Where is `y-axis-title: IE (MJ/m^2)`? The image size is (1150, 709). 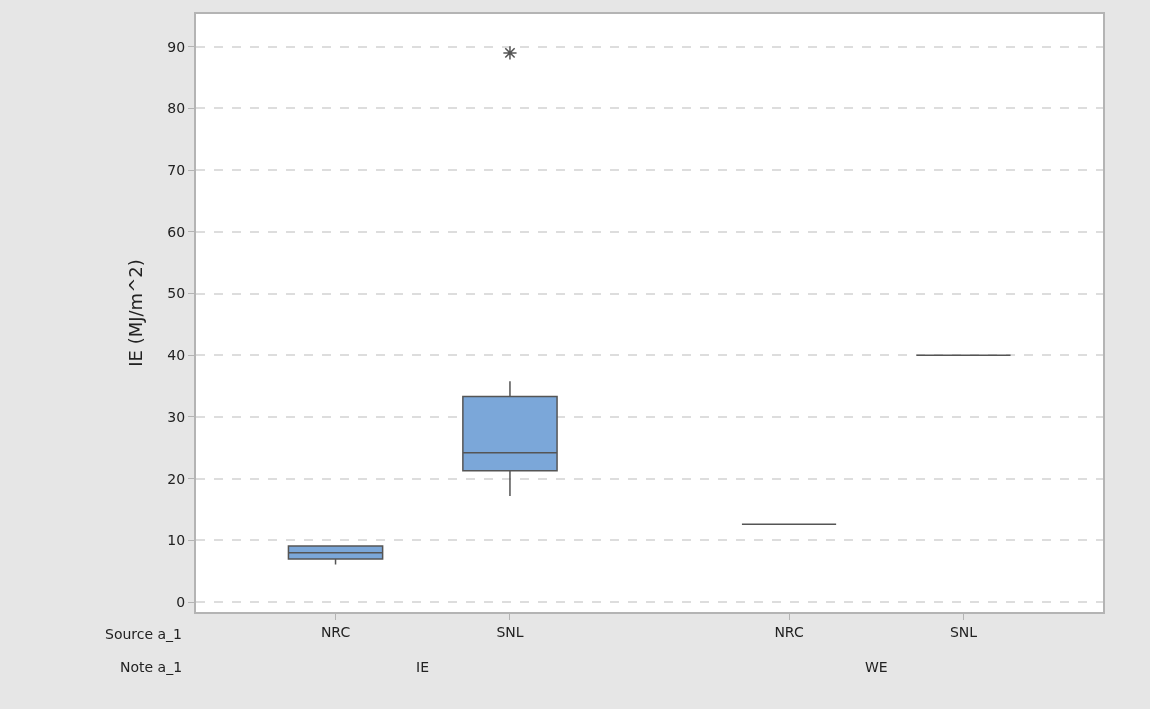 y-axis-title: IE (MJ/m^2) is located at coordinates (136, 313).